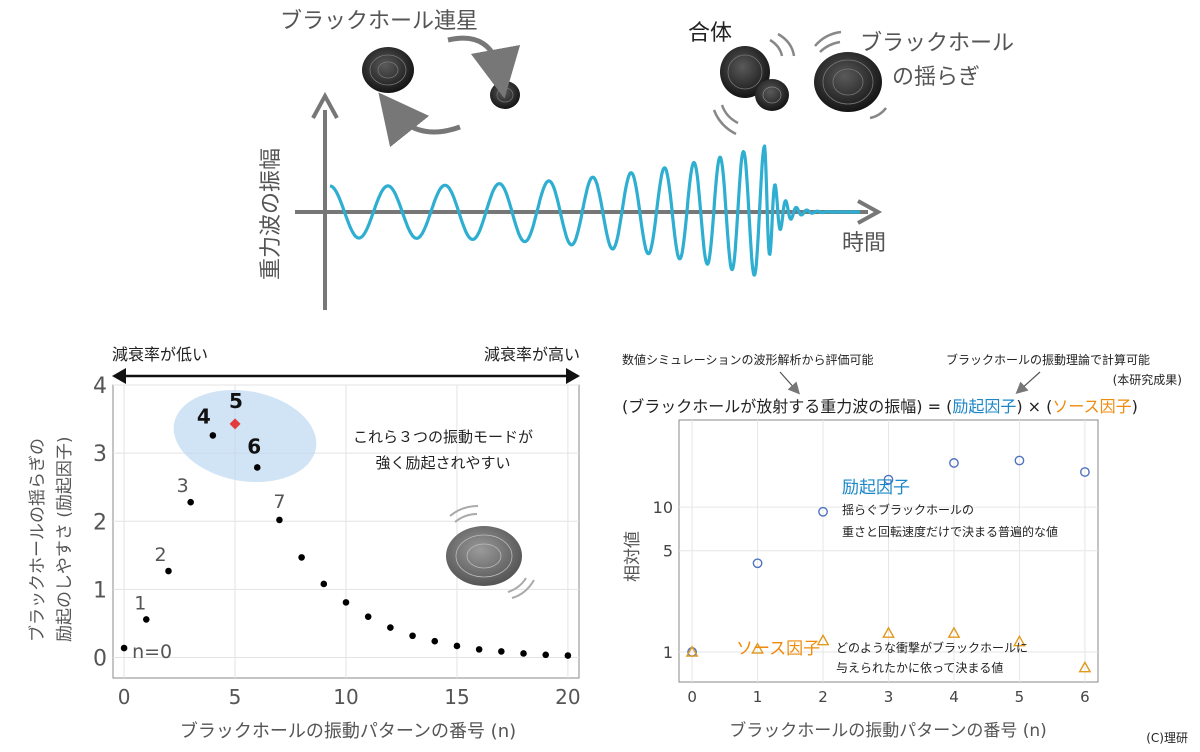 Image resolution: width=1200 pixels, height=752 pixels. I want to click on note-theory-arrow, so click(1028, 383).